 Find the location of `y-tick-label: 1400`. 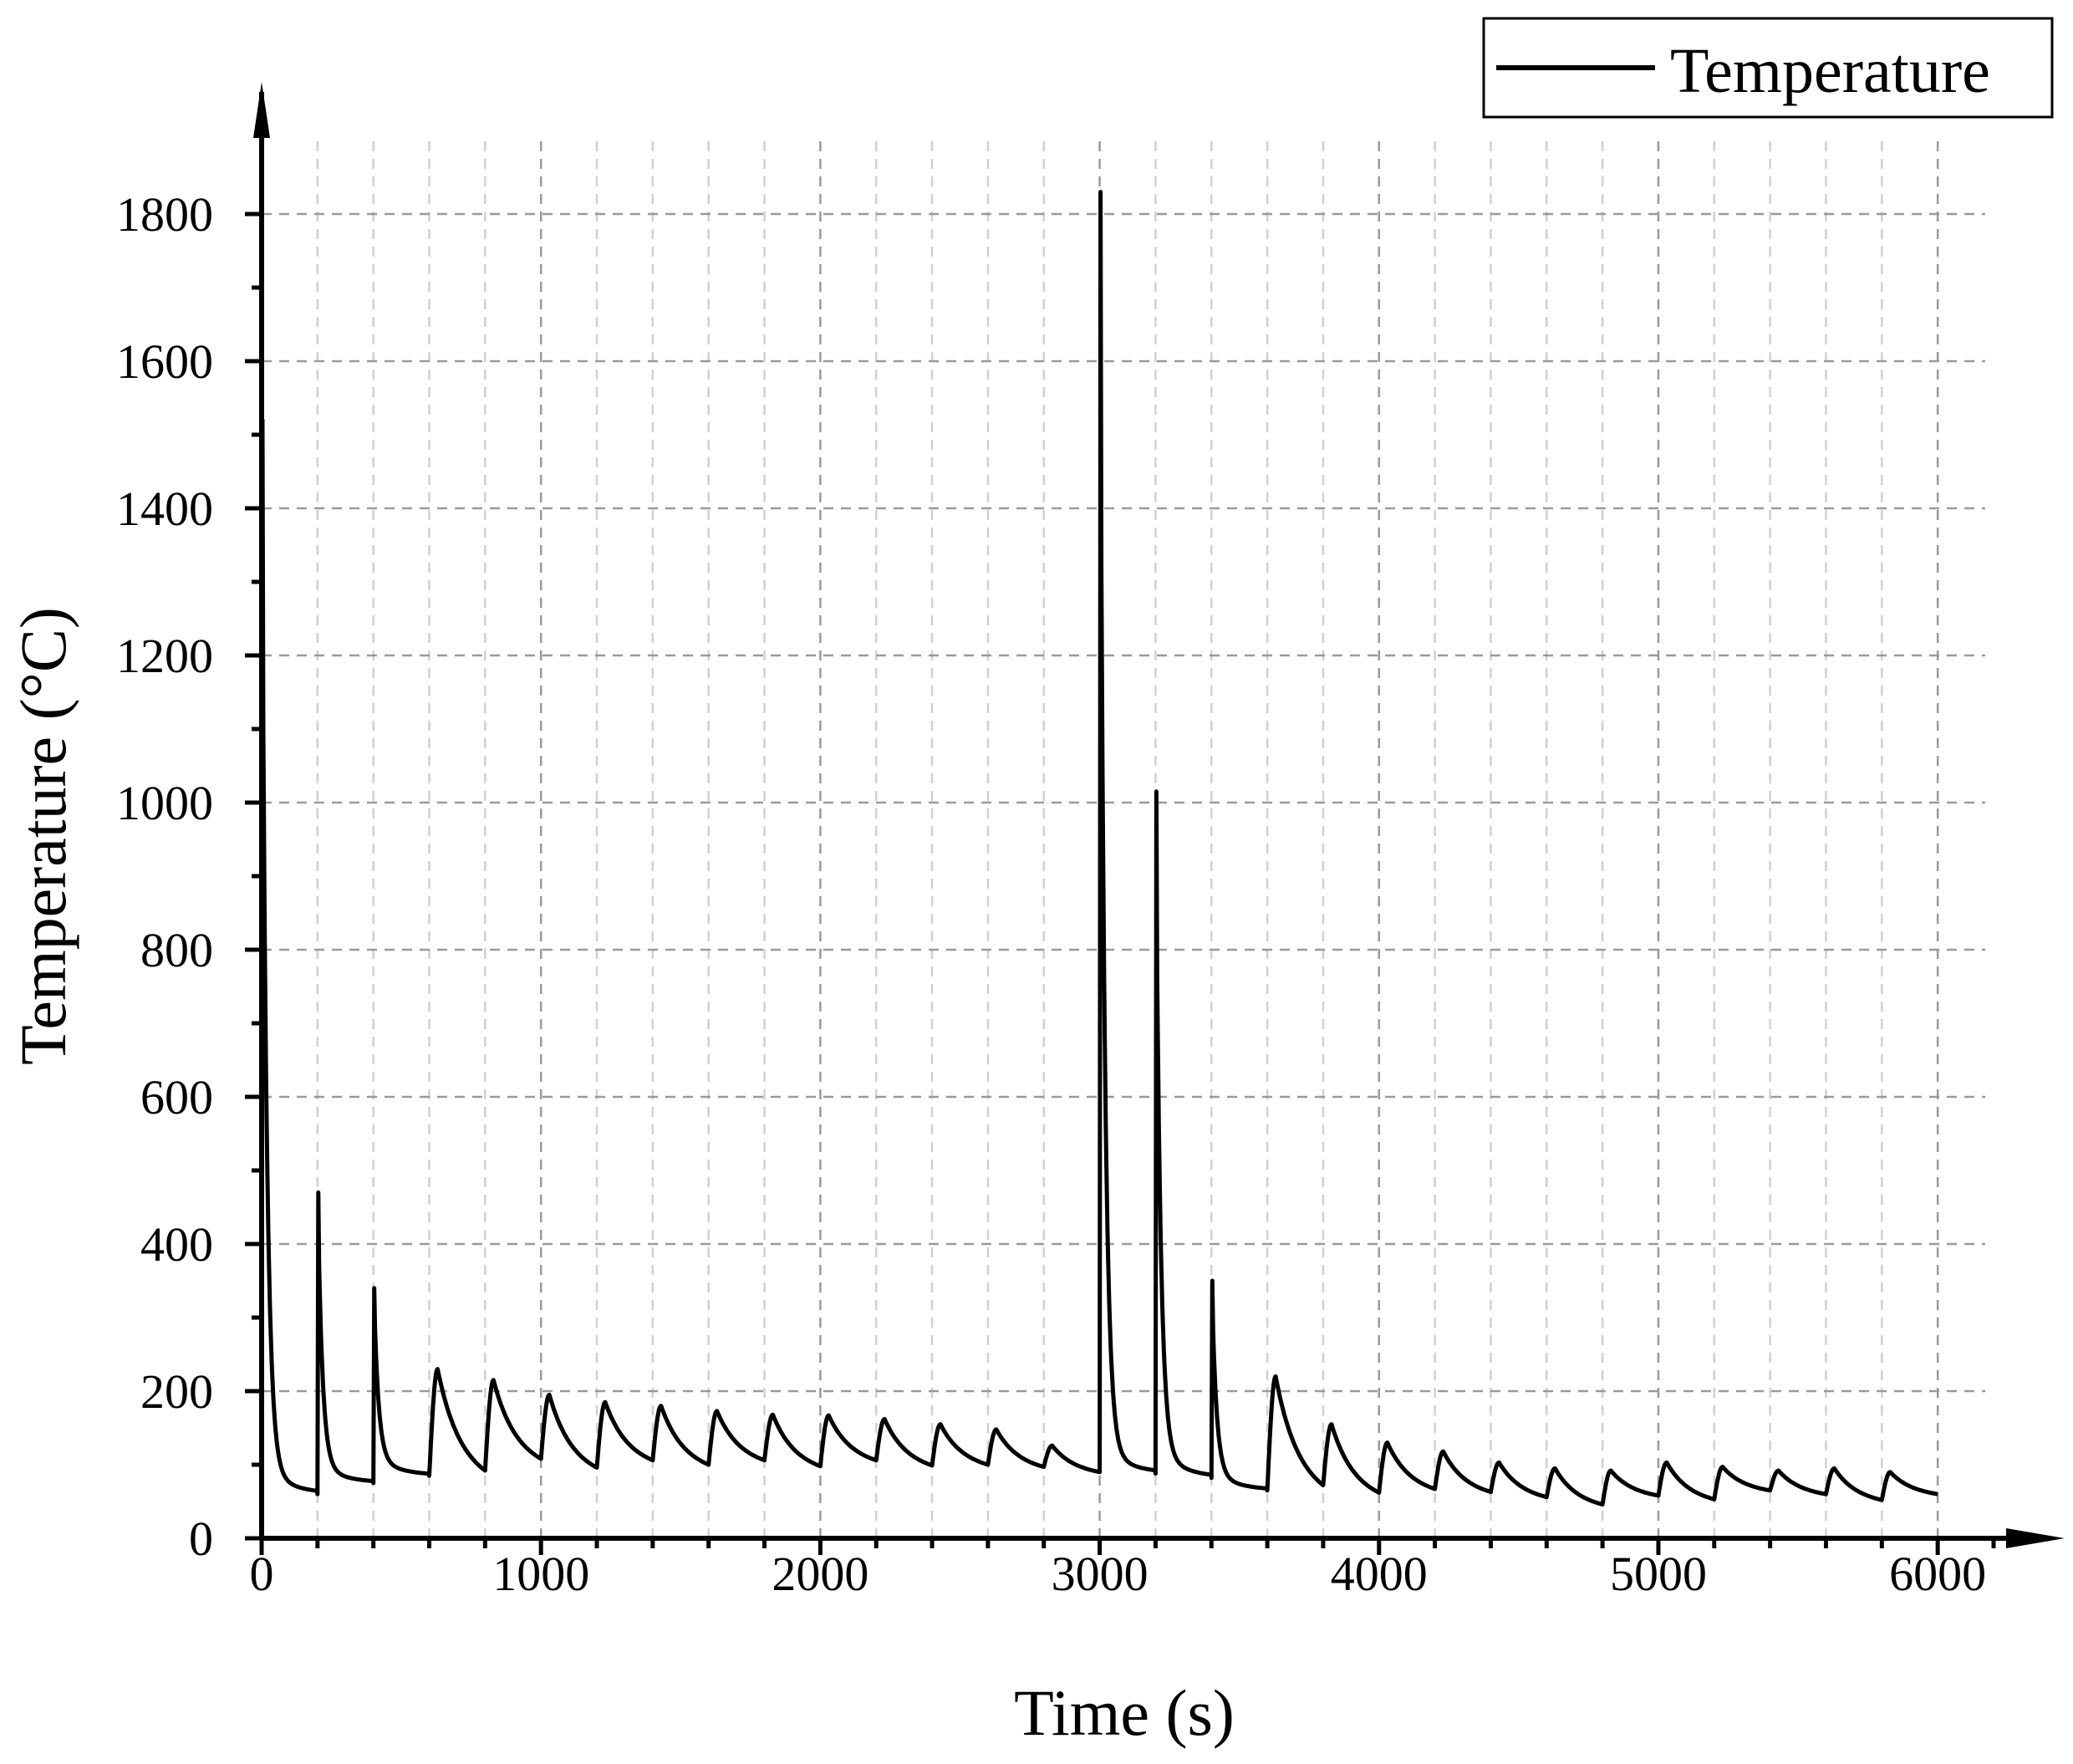

y-tick-label: 1400 is located at coordinates (165, 509).